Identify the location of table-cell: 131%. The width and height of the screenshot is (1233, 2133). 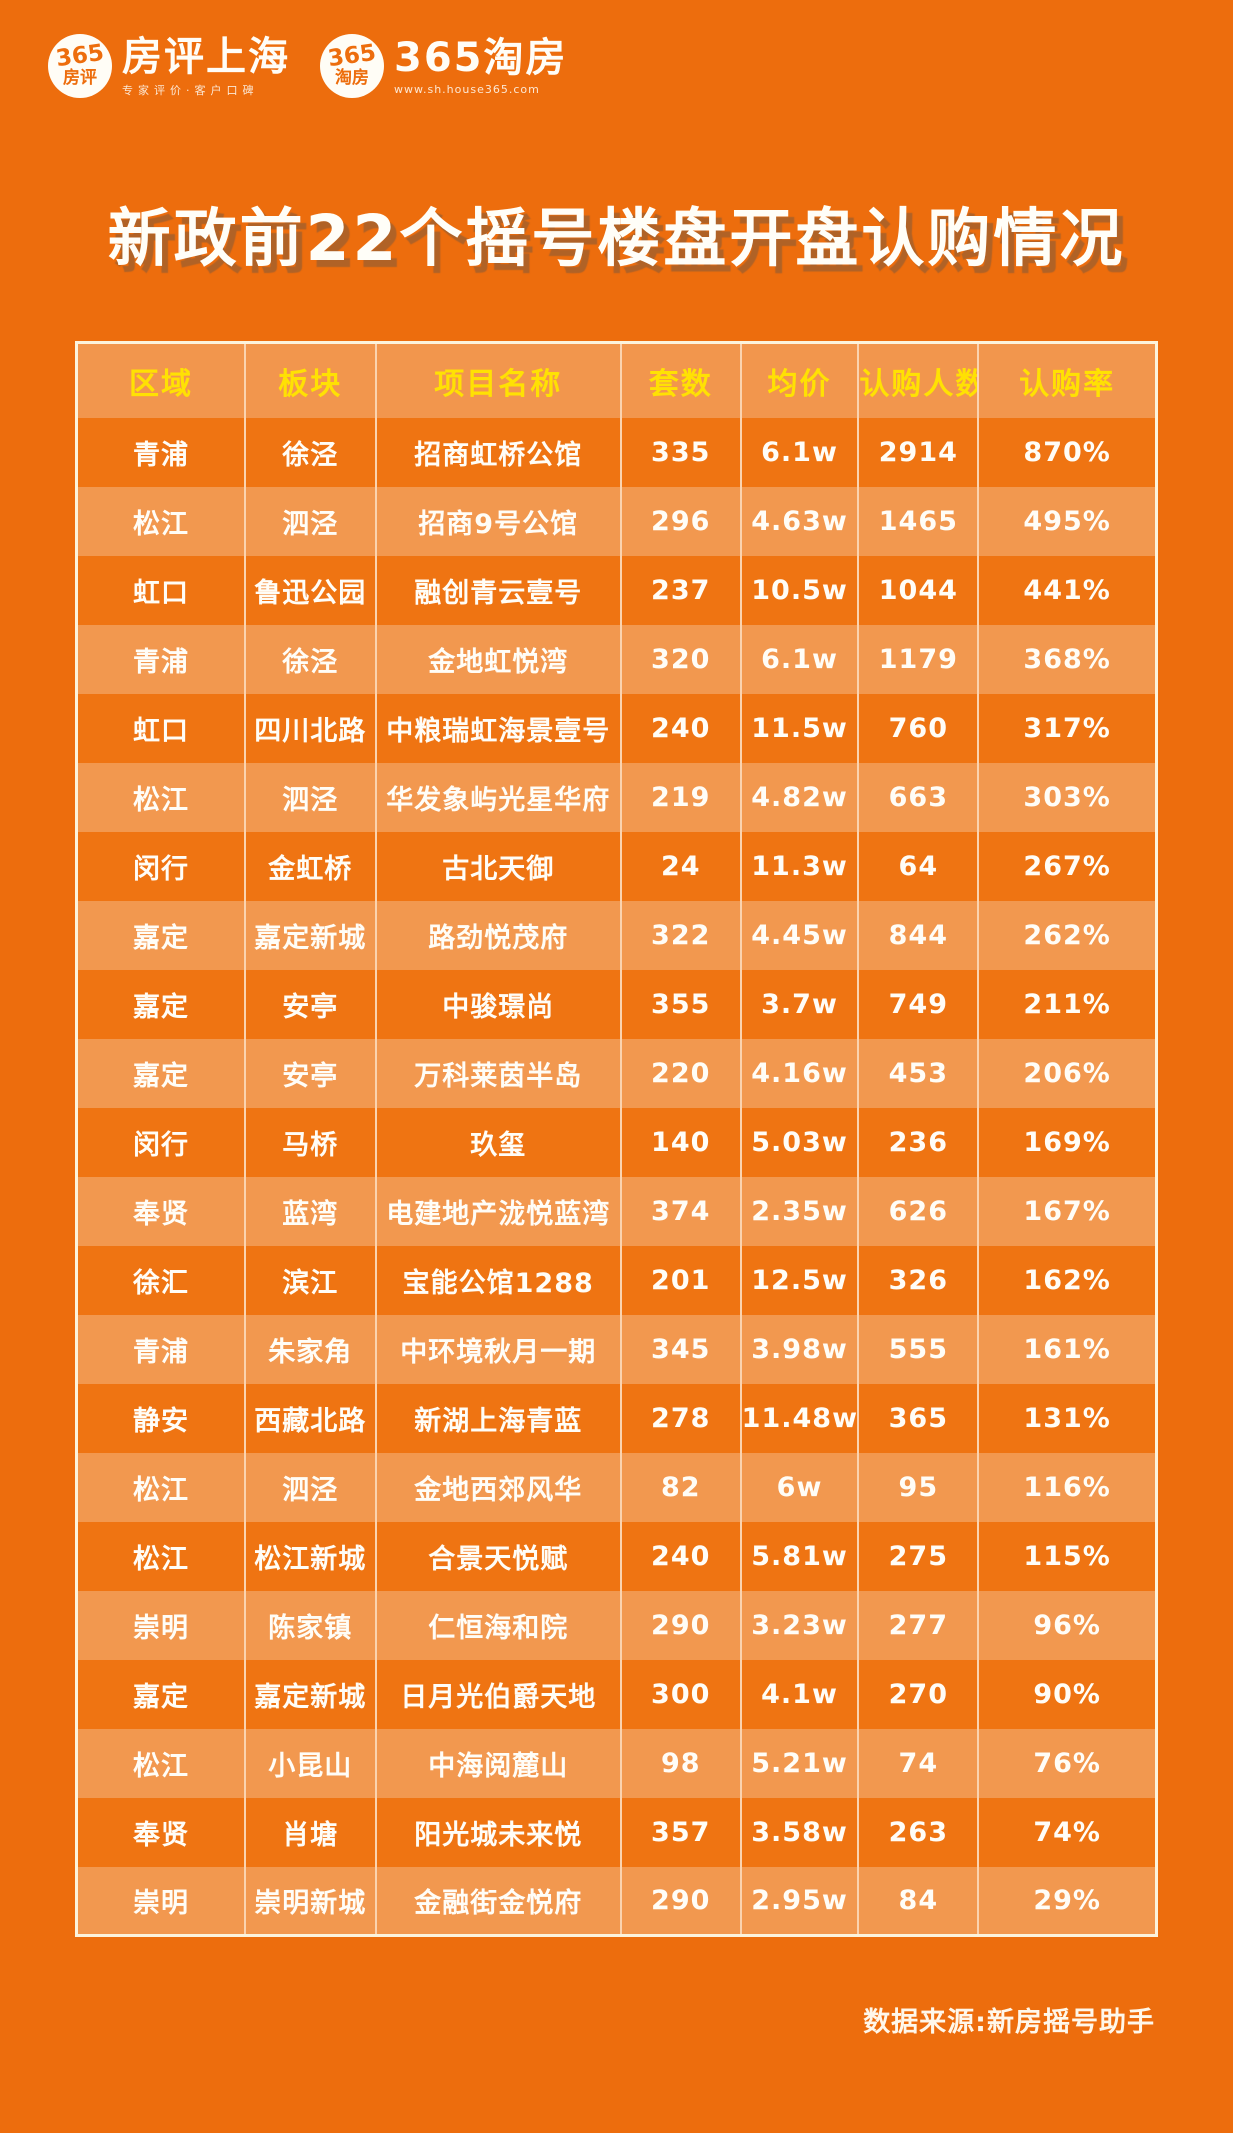
(1067, 1418).